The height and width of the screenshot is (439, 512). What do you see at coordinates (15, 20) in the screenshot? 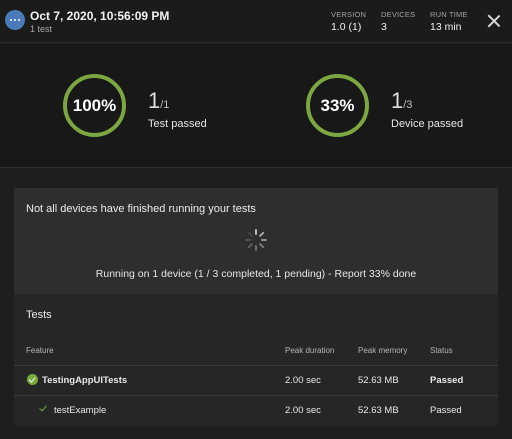
I see `more-dots-icon` at bounding box center [15, 20].